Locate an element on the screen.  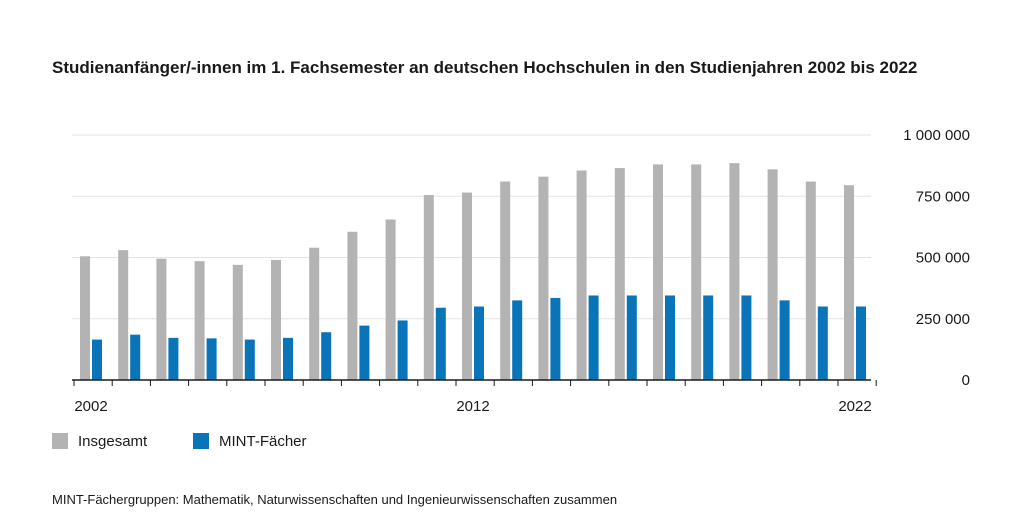
bar-insgesamt-2007 is located at coordinates (276, 319).